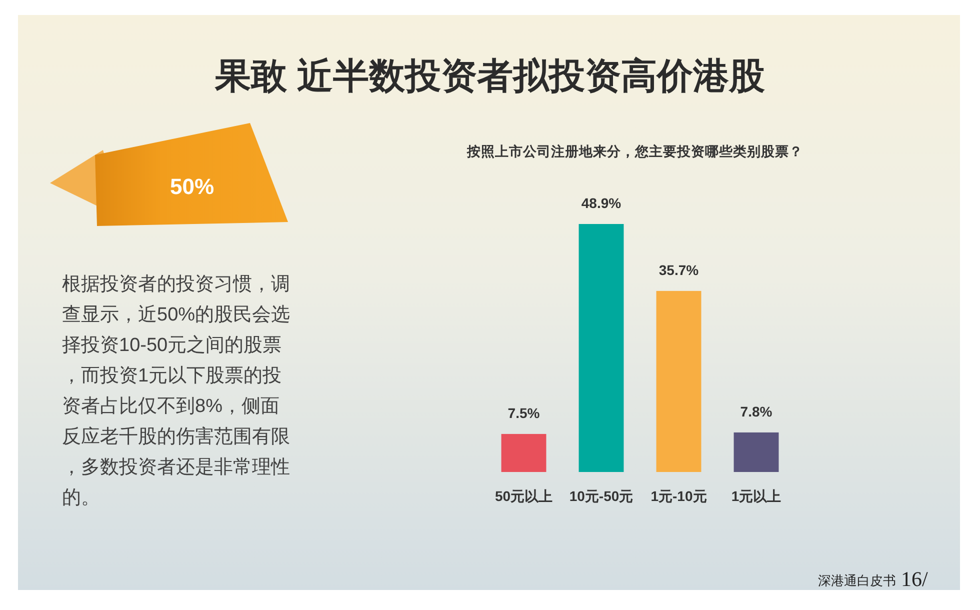  What do you see at coordinates (679, 270) in the screenshot?
I see `data-label: 35.7%` at bounding box center [679, 270].